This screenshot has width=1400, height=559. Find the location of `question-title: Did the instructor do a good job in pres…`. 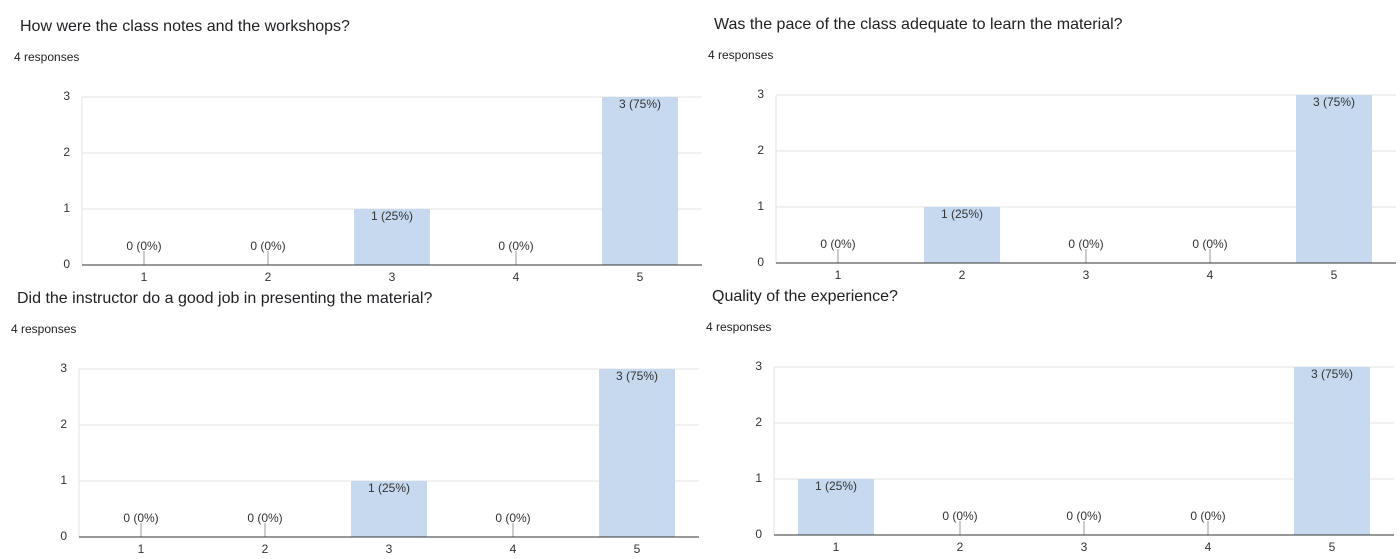

question-title: Did the instructor do a good job in pres… is located at coordinates (224, 298).